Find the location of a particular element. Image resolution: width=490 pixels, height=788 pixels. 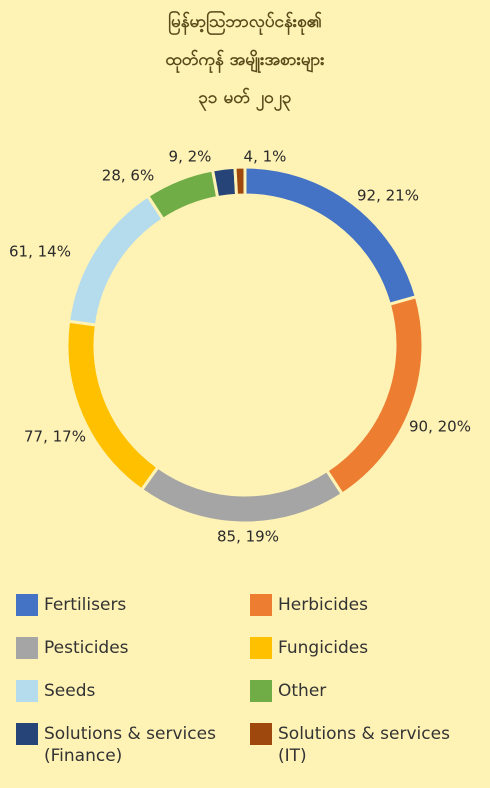

data-label: 90, 20% is located at coordinates (440, 427).